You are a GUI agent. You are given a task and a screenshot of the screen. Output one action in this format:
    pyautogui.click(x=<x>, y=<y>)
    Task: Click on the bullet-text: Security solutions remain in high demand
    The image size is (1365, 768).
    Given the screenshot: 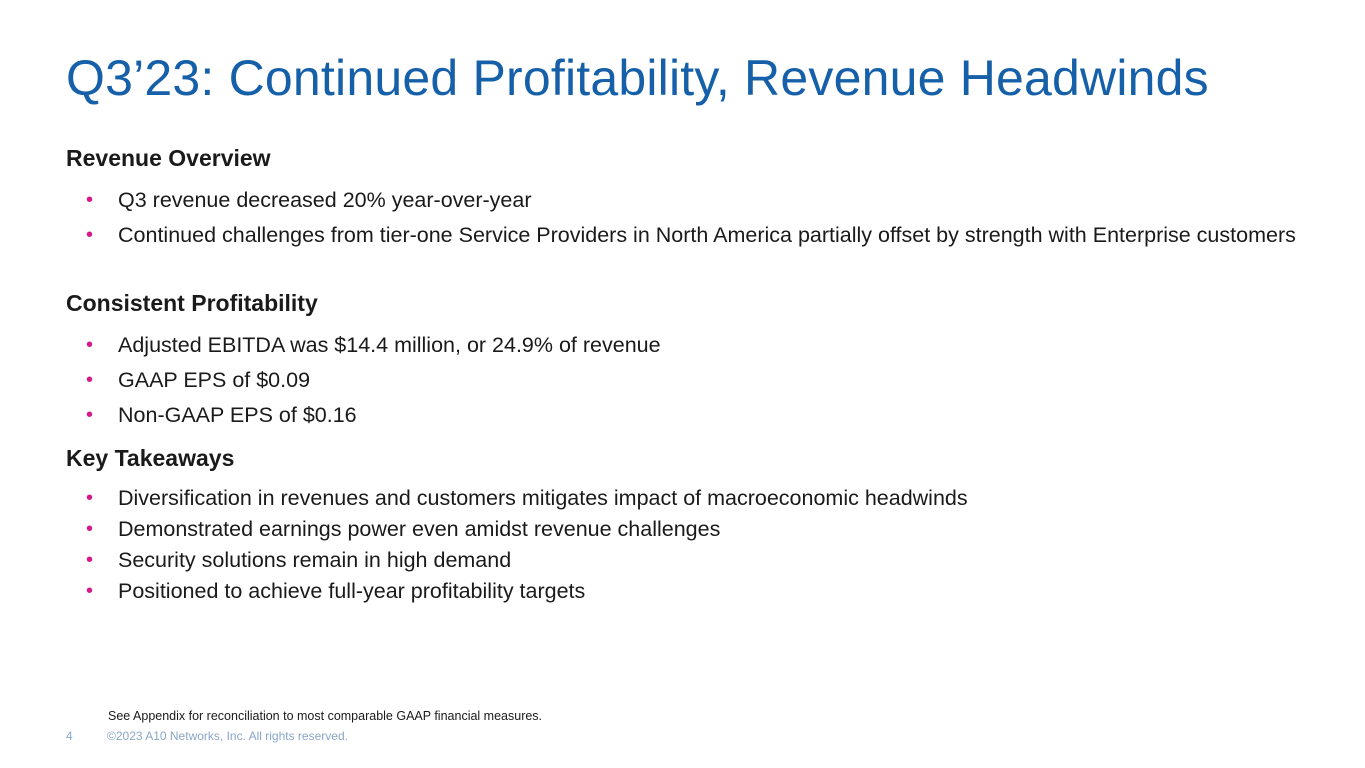 What is the action you would take?
    pyautogui.click(x=315, y=560)
    